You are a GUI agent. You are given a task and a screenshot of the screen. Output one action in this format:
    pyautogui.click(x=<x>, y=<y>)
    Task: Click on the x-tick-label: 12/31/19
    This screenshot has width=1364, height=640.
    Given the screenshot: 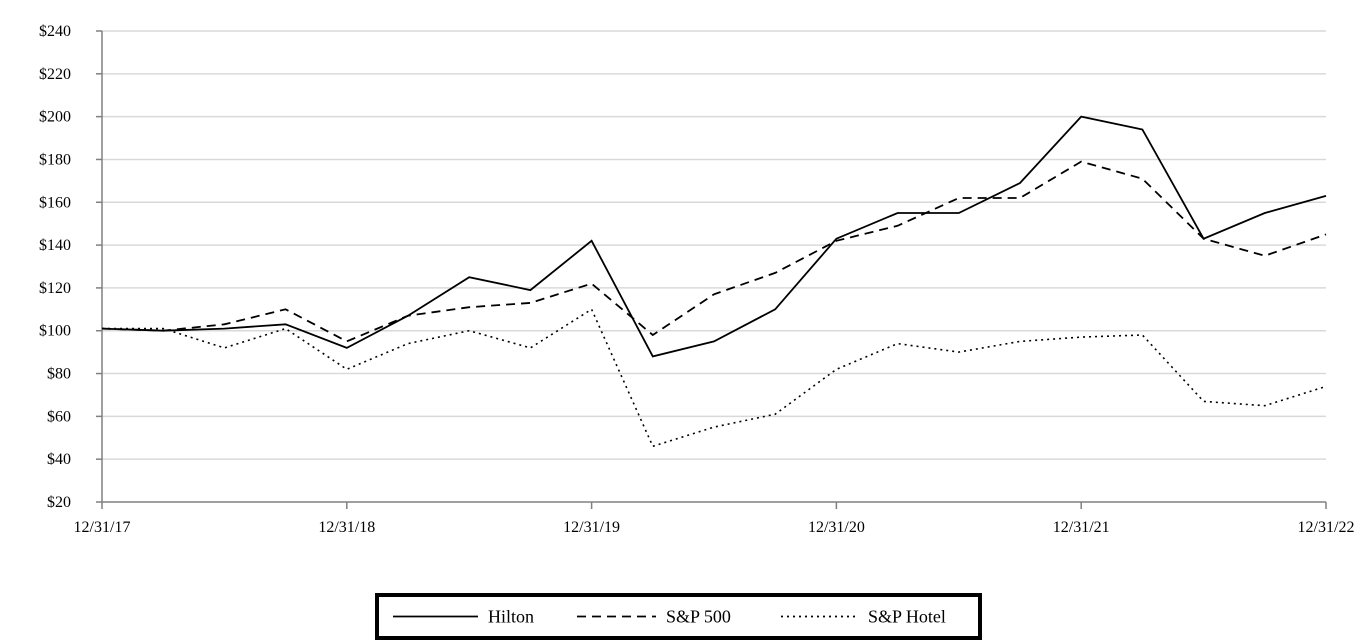 What is the action you would take?
    pyautogui.click(x=591, y=527)
    